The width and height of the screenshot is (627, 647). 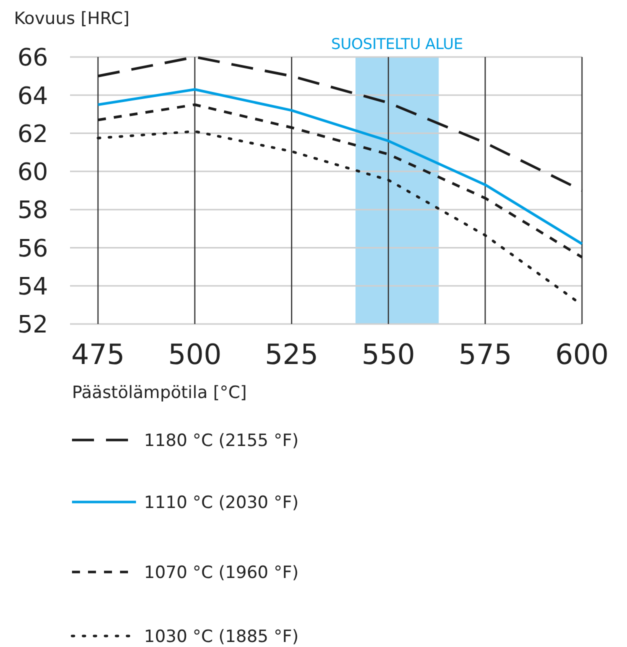 What do you see at coordinates (32, 210) in the screenshot?
I see `y-tick-label: 58` at bounding box center [32, 210].